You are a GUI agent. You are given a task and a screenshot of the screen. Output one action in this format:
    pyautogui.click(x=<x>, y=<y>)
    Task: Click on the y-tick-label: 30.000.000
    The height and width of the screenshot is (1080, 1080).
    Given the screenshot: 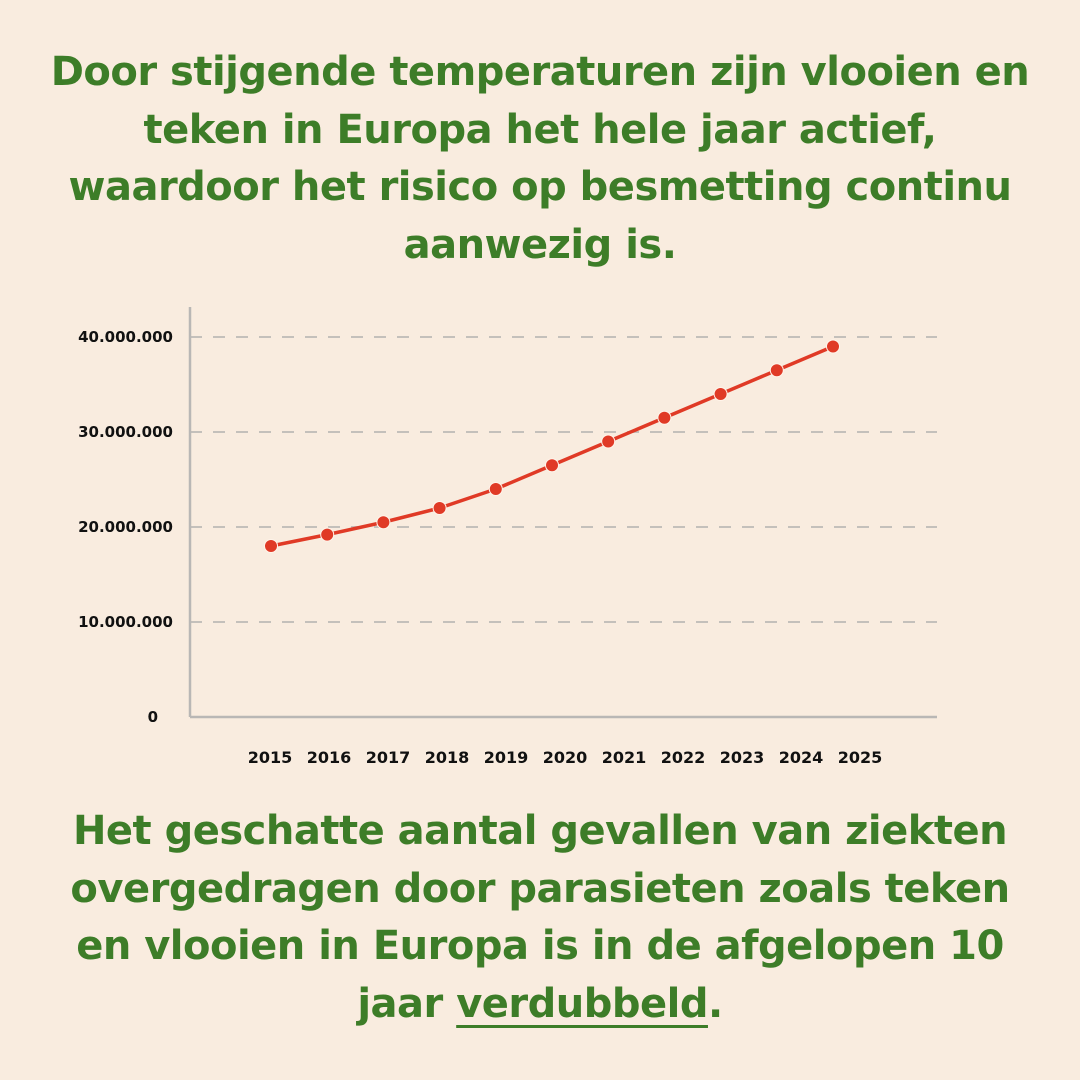 What is the action you would take?
    pyautogui.click(x=125, y=432)
    